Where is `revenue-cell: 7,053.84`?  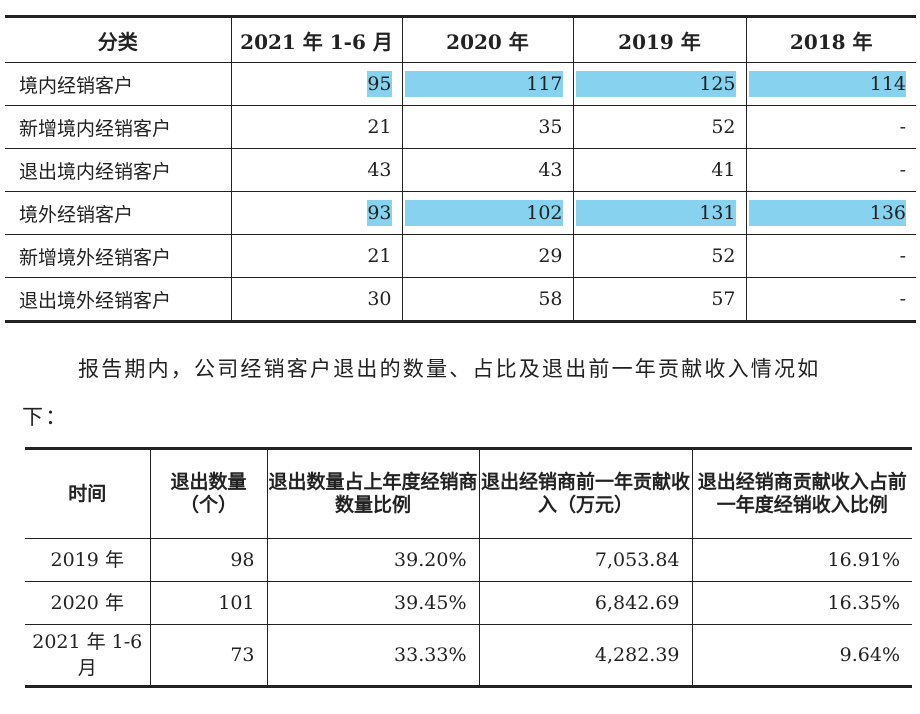 revenue-cell: 7,053.84 is located at coordinates (585, 560).